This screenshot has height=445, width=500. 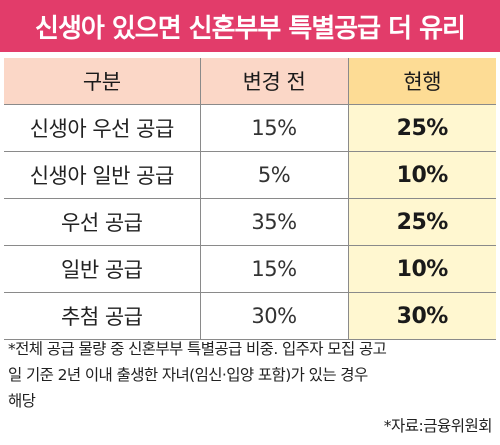 I want to click on table-row: 신생아 일반 공급 5% 10%, so click(x=250, y=175).